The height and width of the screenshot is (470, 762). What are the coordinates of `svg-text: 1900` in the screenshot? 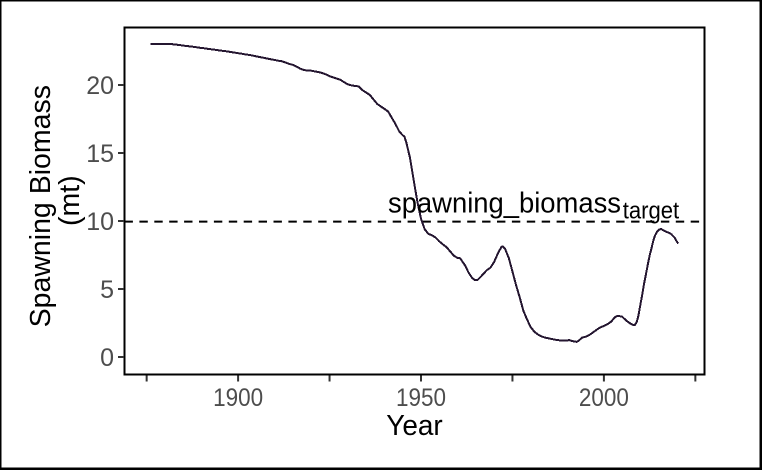 It's located at (238, 398).